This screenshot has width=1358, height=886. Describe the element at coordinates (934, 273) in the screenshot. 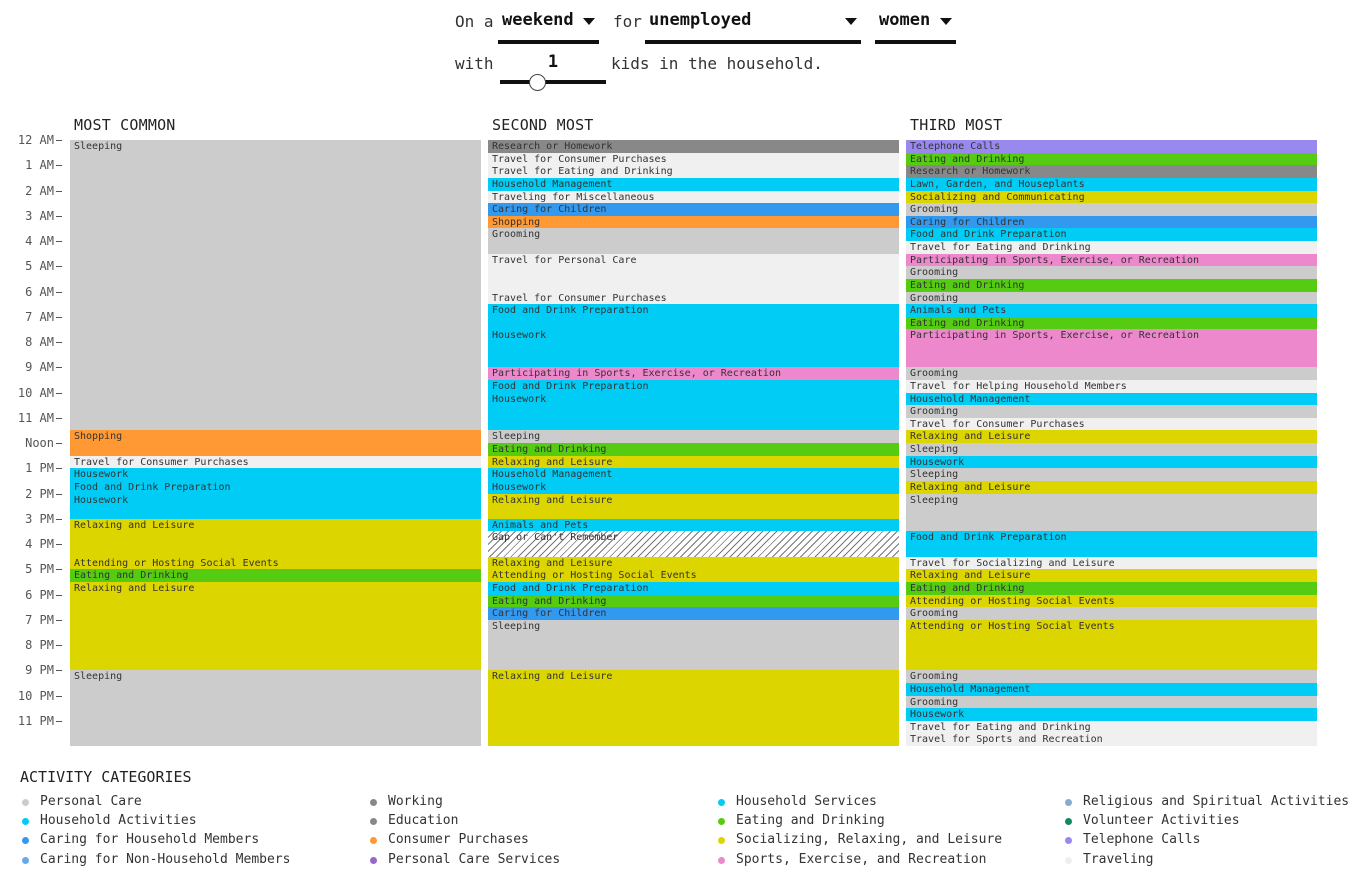

I see `activity-label: Grooming` at that location.